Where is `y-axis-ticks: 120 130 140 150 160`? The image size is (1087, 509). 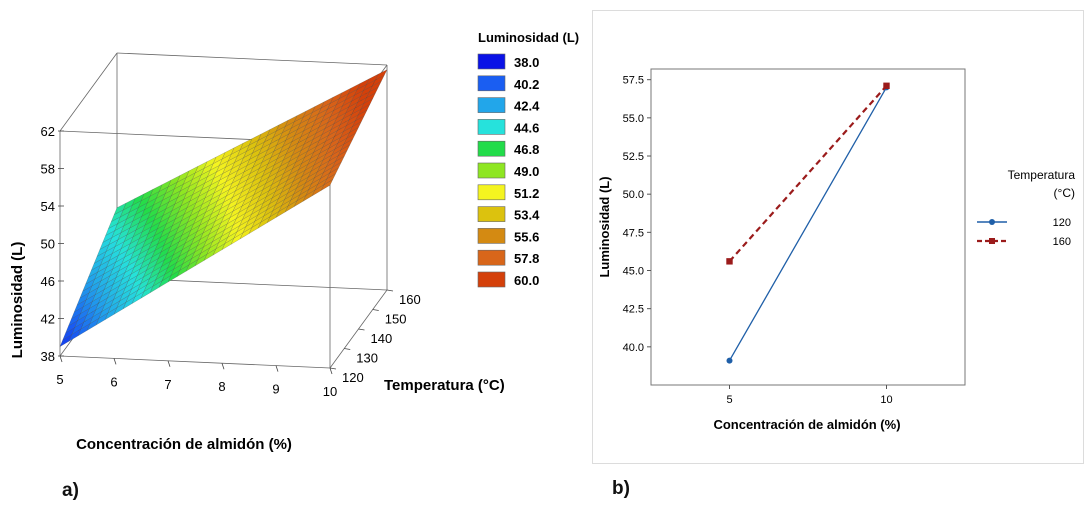
y-axis-ticks: 120 130 140 150 160 is located at coordinates (375, 337).